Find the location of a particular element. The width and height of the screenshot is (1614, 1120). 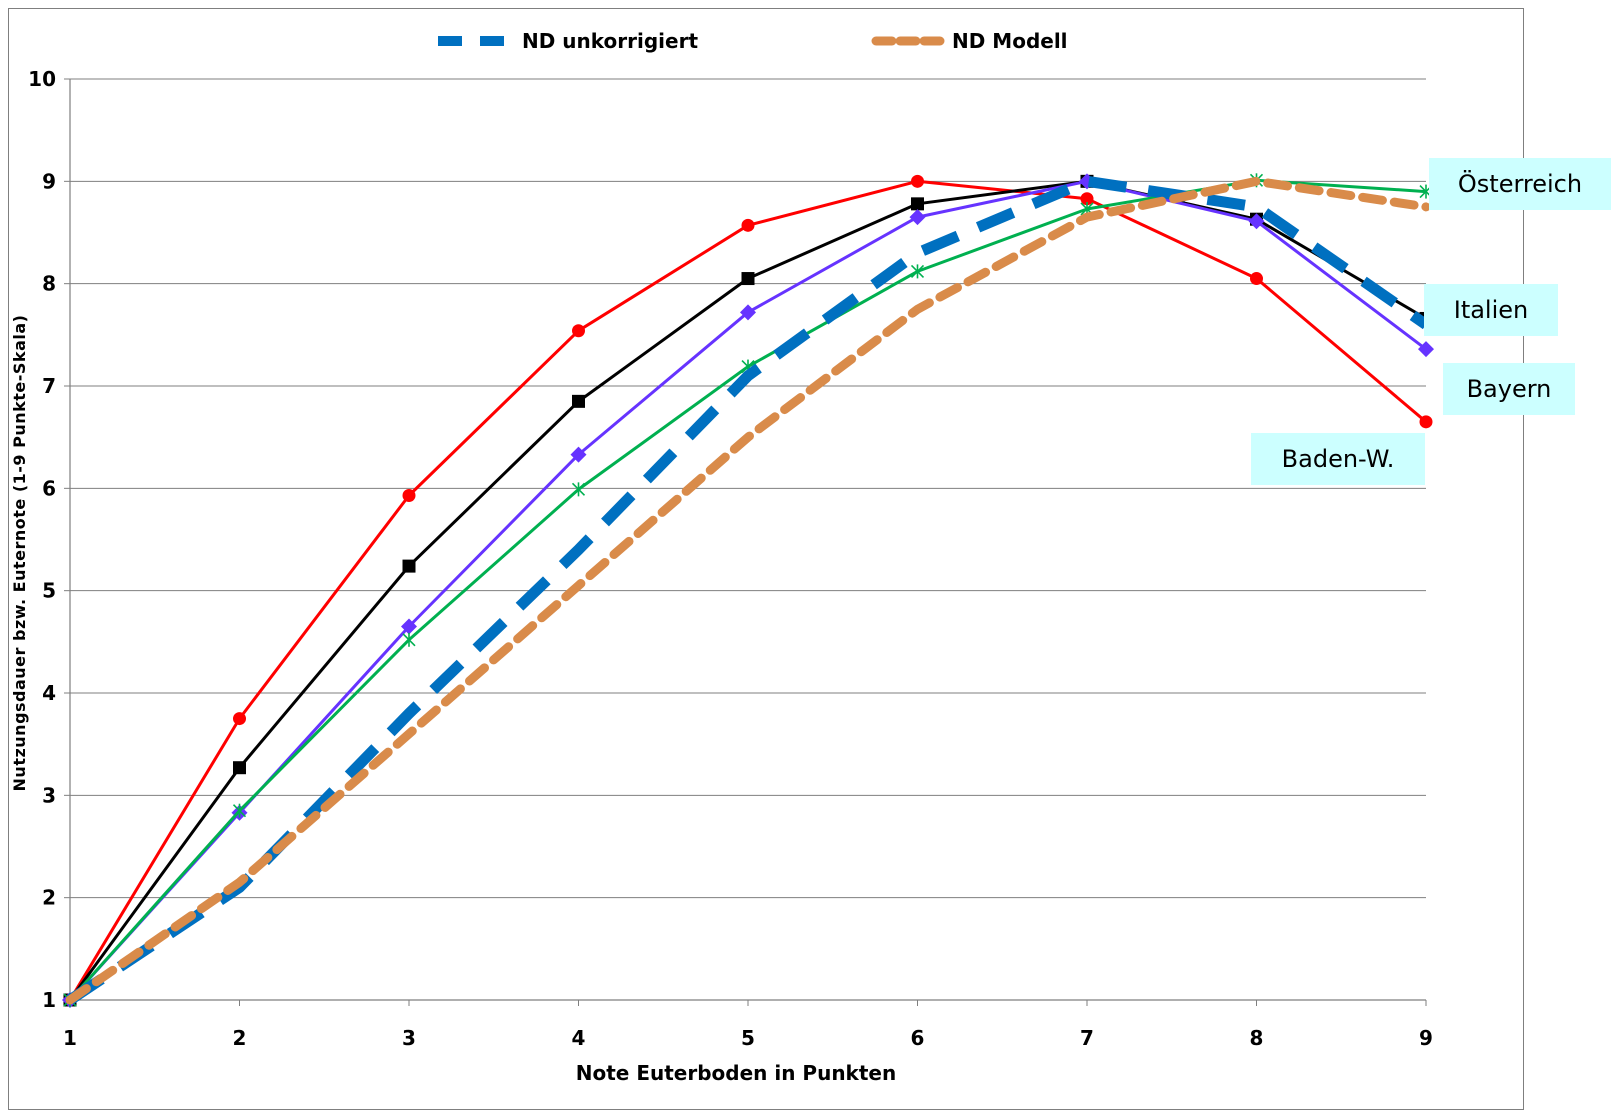

x-tick-label-3: 3 is located at coordinates (409, 1038).